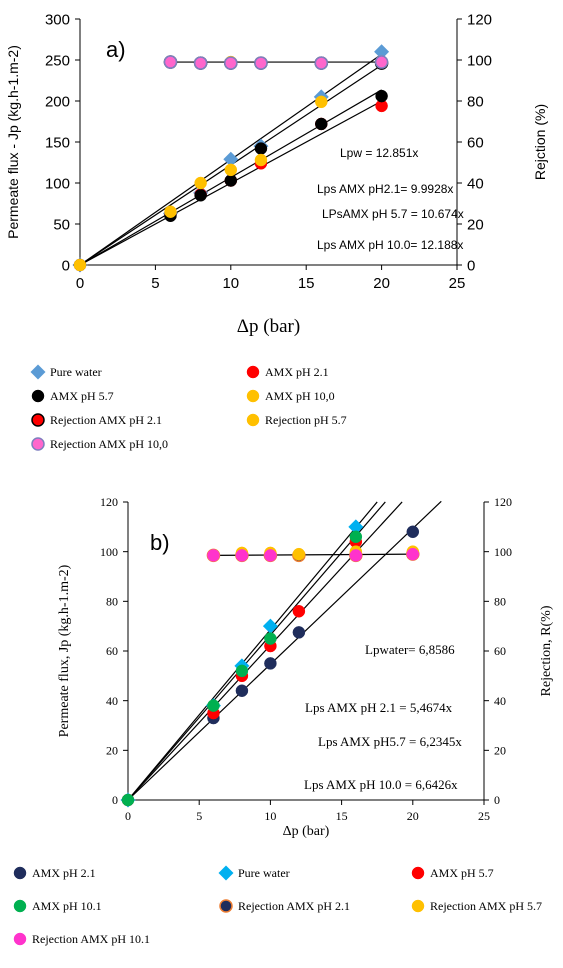 Image resolution: width=563 pixels, height=968 pixels. What do you see at coordinates (381, 784) in the screenshot?
I see `trendline-equation: Lps AMX pH 10.0 = 6,6426x` at bounding box center [381, 784].